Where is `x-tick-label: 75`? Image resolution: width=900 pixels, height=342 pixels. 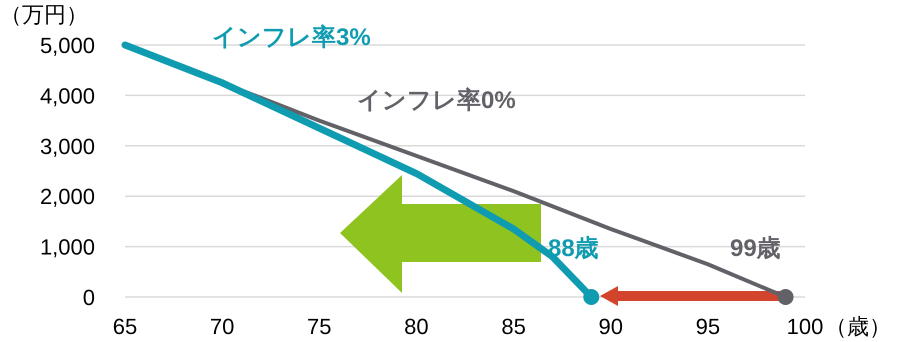
x-tick-label: 75 is located at coordinates (319, 326).